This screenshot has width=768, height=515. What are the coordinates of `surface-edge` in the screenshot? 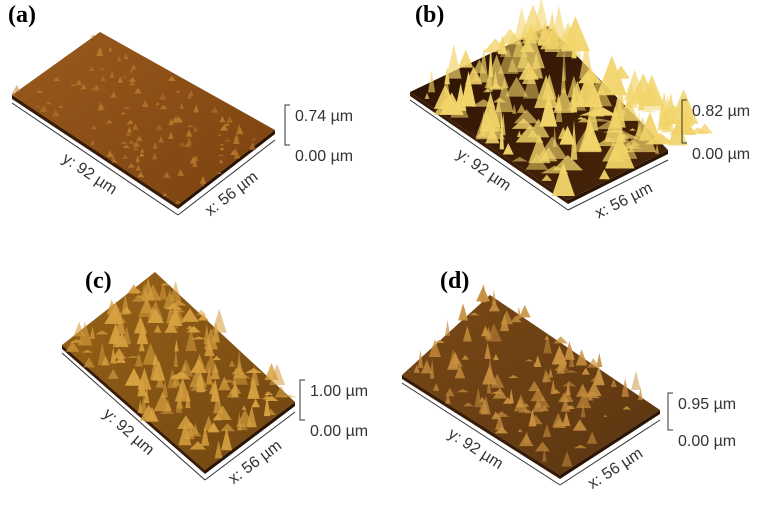 It's located at (618, 177).